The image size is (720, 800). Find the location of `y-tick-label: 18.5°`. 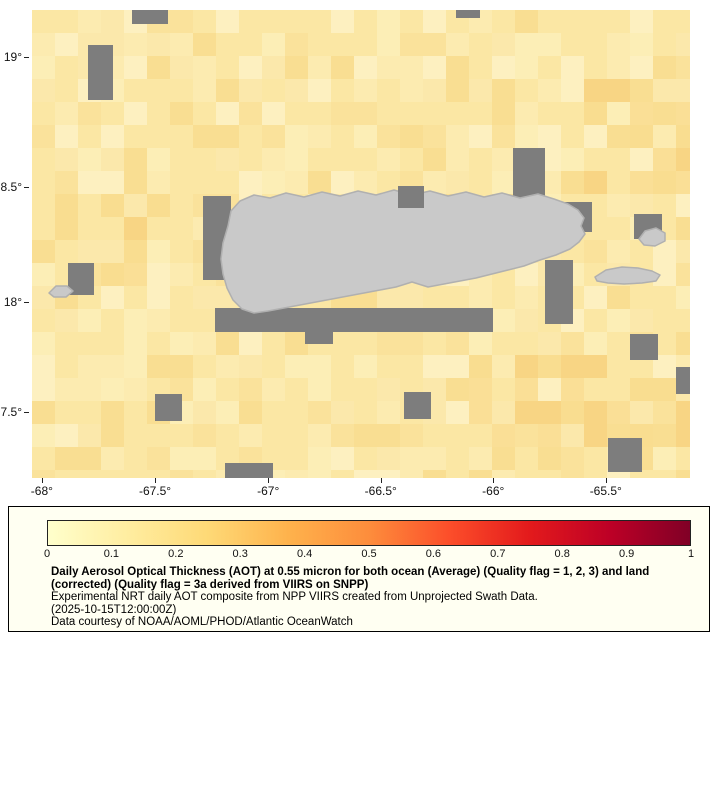

y-tick-label: 18.5° is located at coordinates (11, 186).